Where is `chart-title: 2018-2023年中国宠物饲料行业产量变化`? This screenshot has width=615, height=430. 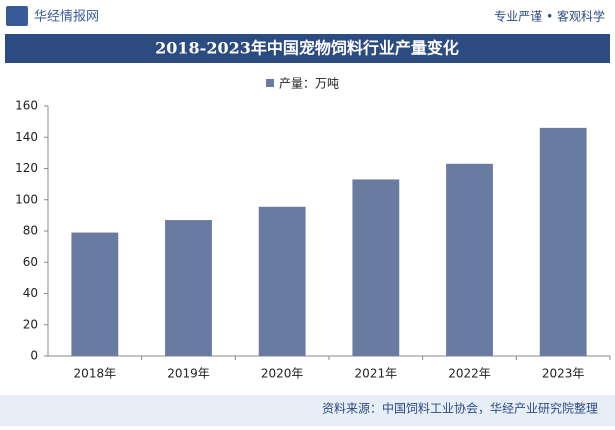
chart-title: 2018-2023年中国宠物饲料行业产量变化 is located at coordinates (307, 48).